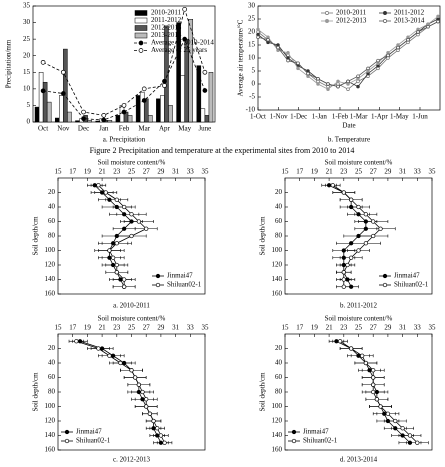  What do you see at coordinates (165, 129) in the screenshot?
I see `x-tick-label: Apr` at bounding box center [165, 129].